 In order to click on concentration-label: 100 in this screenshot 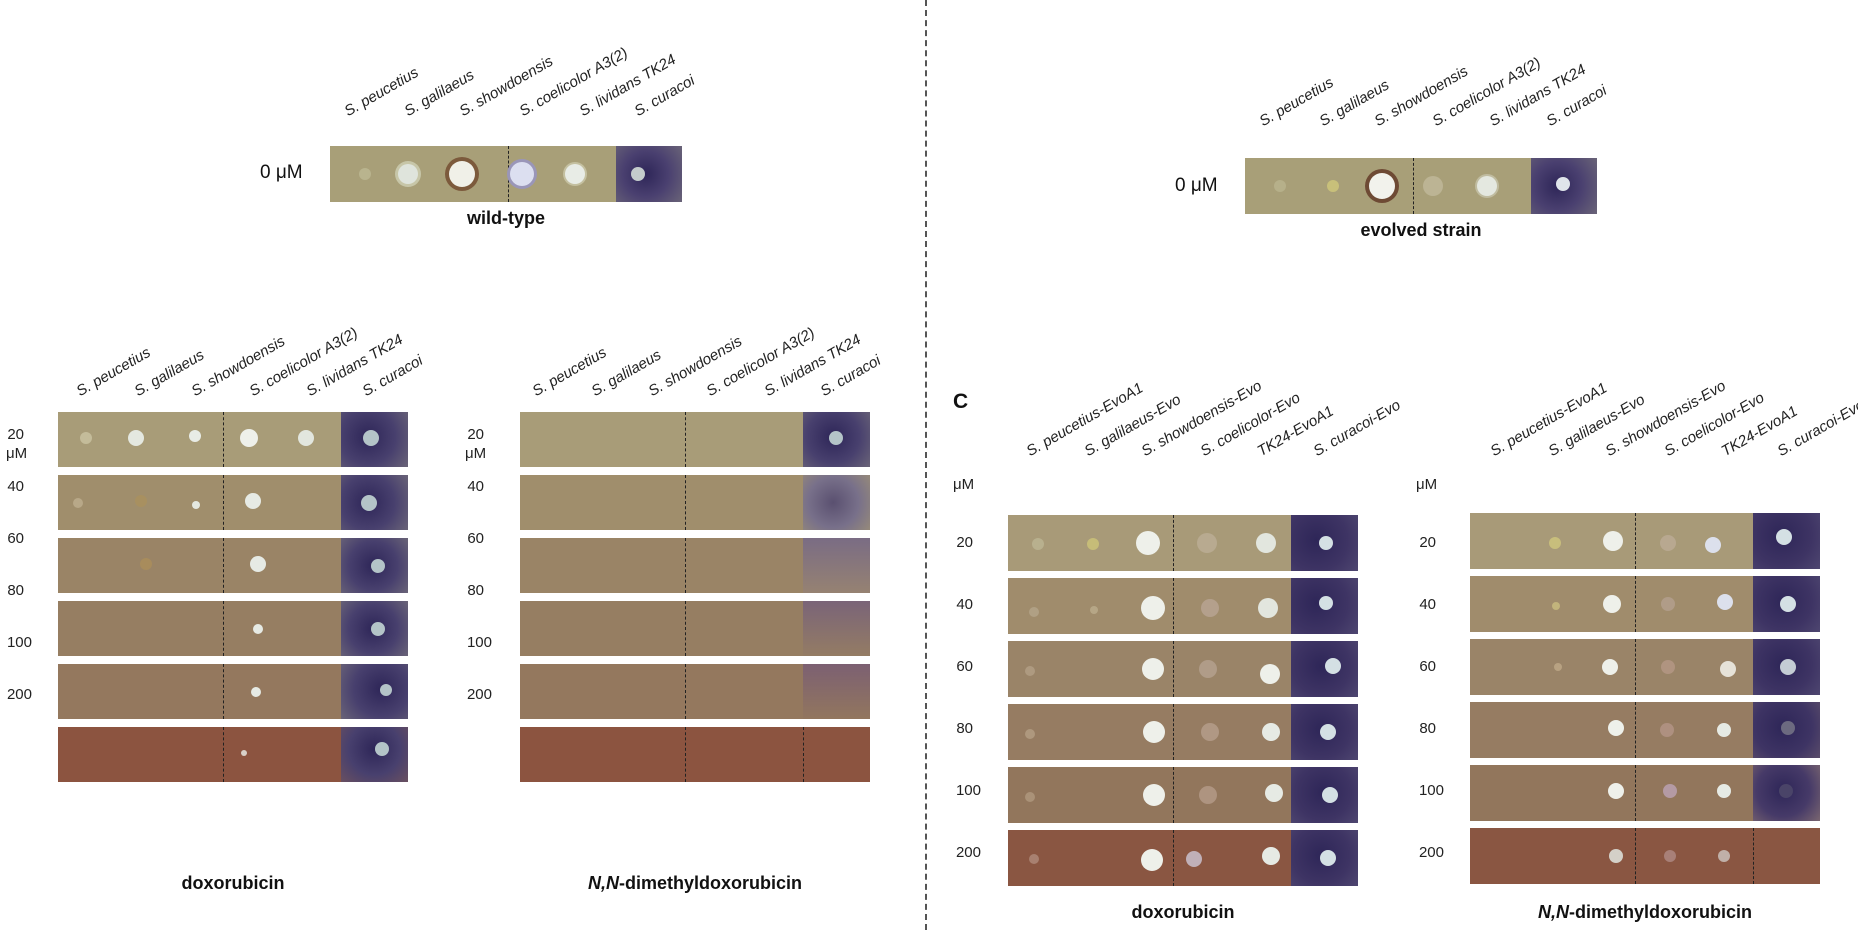, I will do `click(19, 642)`.